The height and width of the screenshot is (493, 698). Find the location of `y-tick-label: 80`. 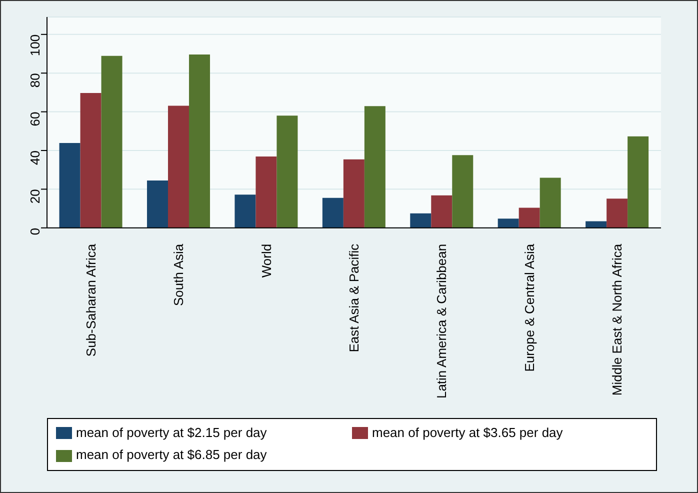

y-tick-label: 80 is located at coordinates (35, 80).